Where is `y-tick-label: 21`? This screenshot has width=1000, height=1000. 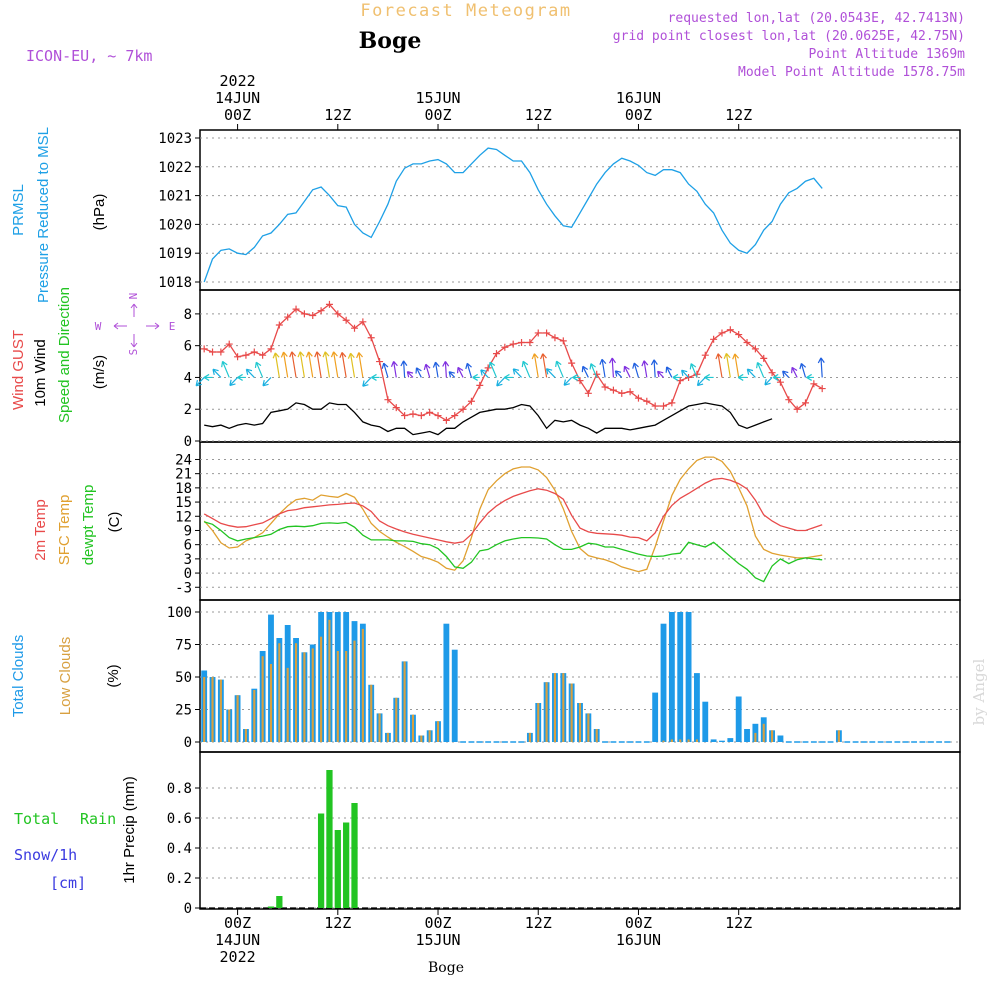 y-tick-label: 21 is located at coordinates (183, 475).